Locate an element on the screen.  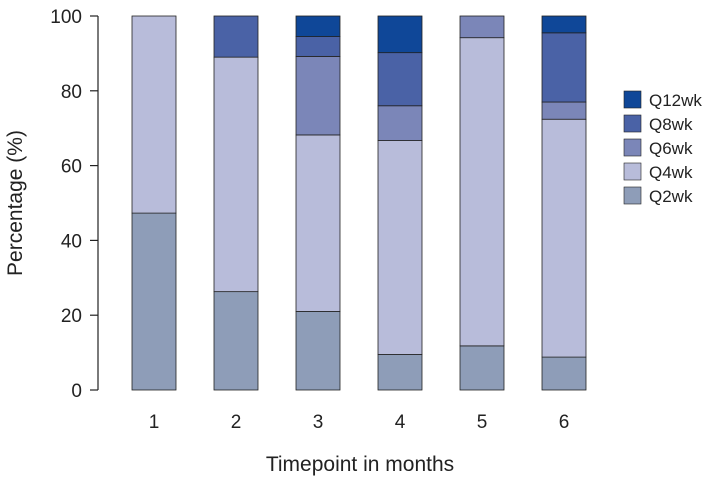
x-tick-label: 2 is located at coordinates (236, 422).